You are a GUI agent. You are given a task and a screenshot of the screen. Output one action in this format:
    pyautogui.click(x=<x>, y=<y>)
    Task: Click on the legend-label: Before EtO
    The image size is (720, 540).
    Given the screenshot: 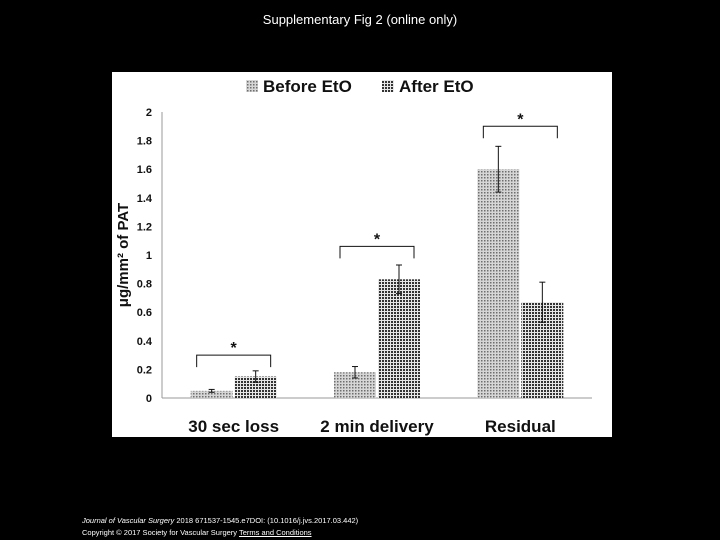 What is the action you would take?
    pyautogui.click(x=307, y=86)
    